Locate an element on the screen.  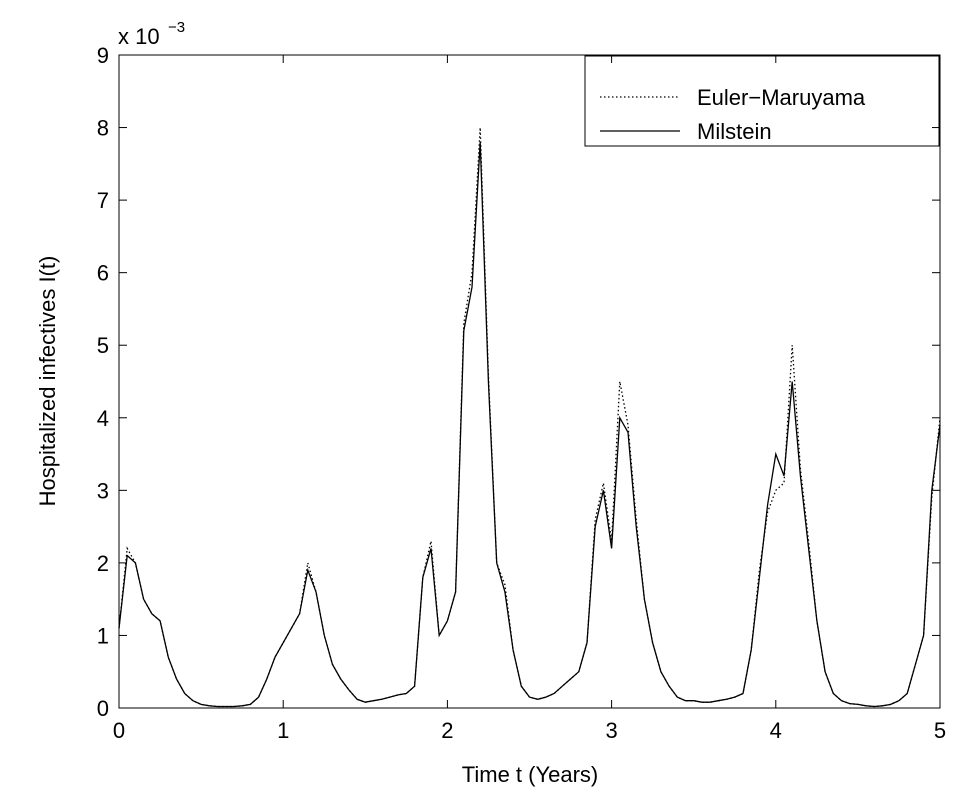
x-tick-label: 1 is located at coordinates (283, 730).